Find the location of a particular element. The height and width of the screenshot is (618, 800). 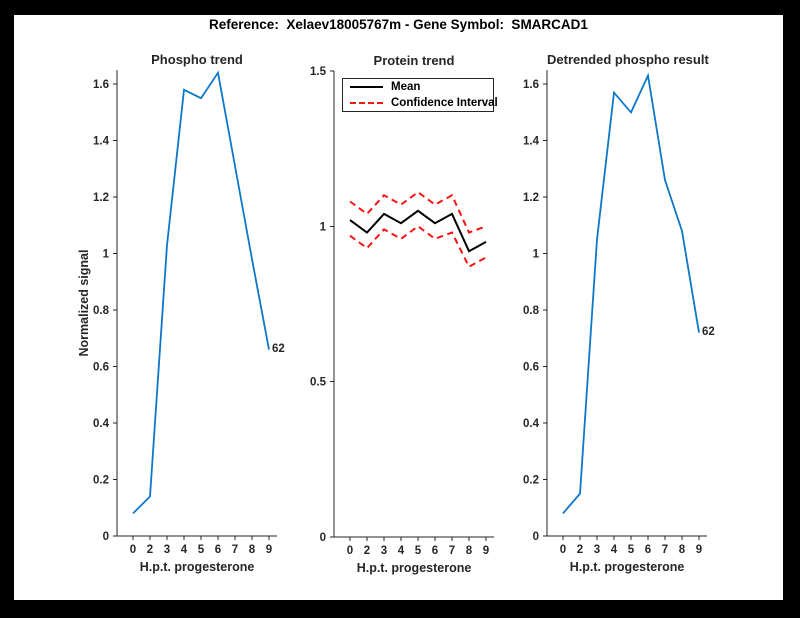

confidence-interval-line-sample is located at coordinates (366, 103).